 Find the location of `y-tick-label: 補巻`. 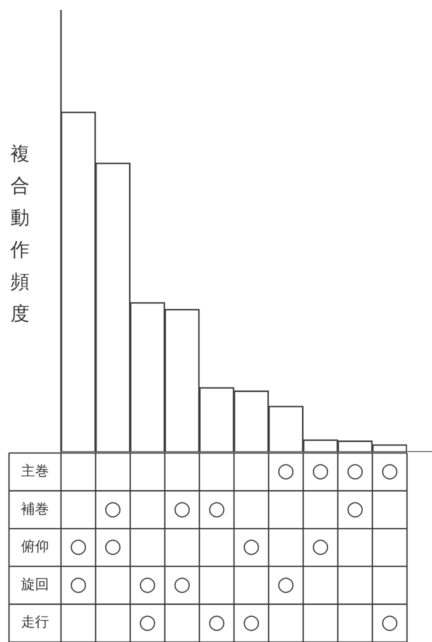

y-tick-label: 補巻 is located at coordinates (35, 509).